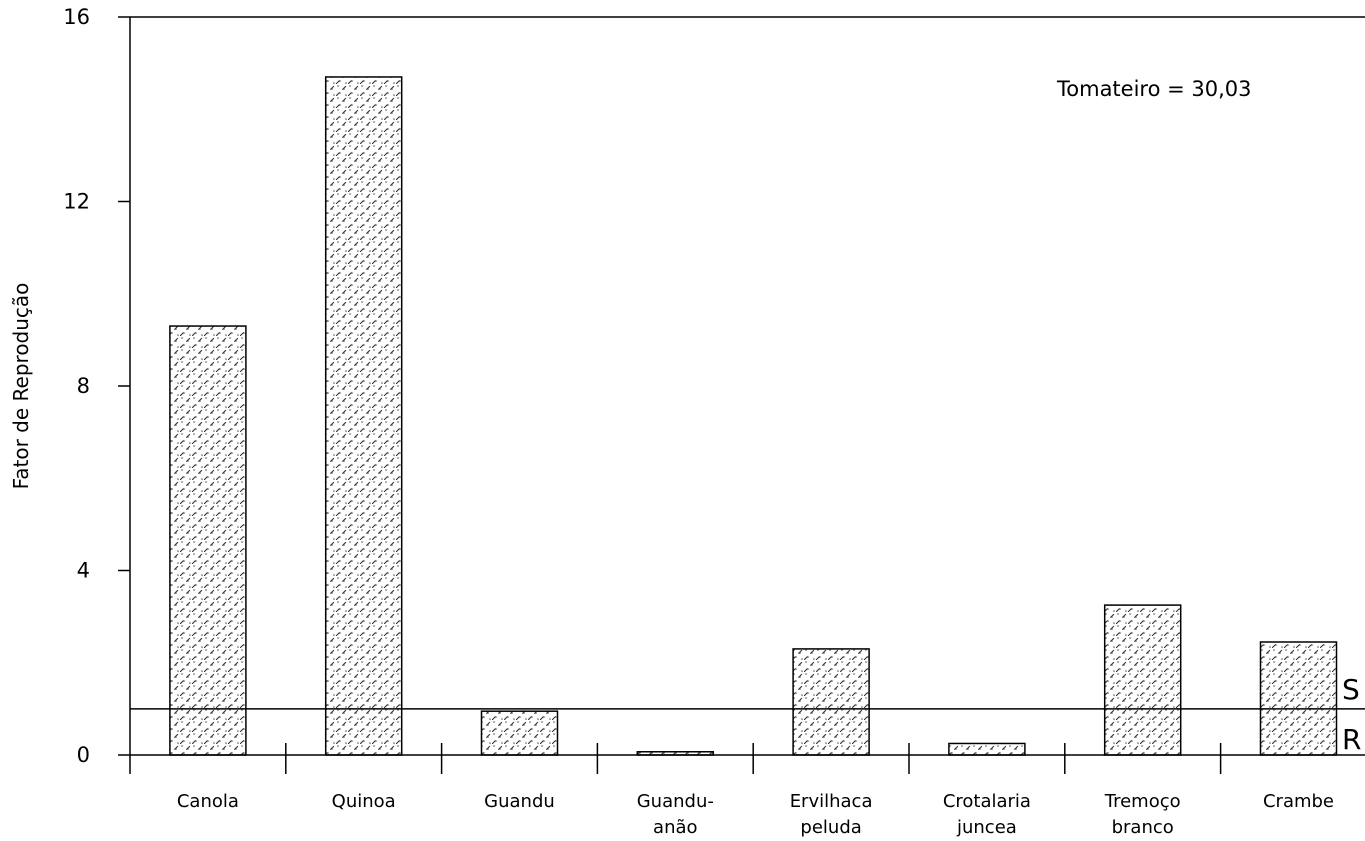 Image resolution: width=1365 pixels, height=841 pixels. What do you see at coordinates (1351, 689) in the screenshot?
I see `susceptible-zone-label: S` at bounding box center [1351, 689].